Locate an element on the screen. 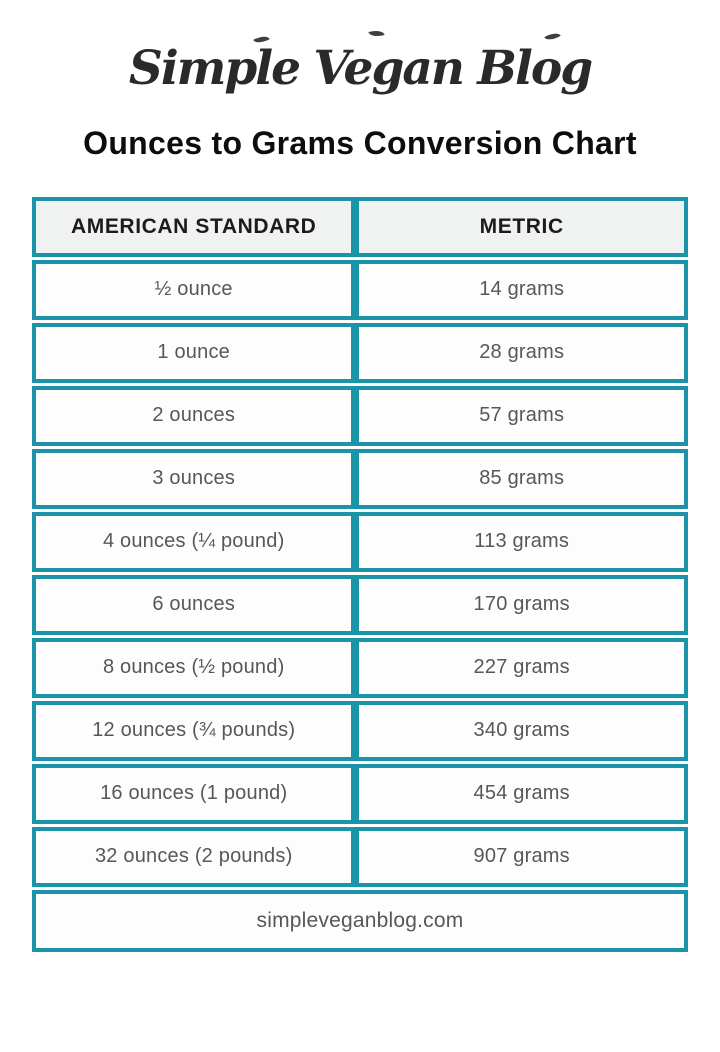  table-header: AMERICAN STANDARD METRIC is located at coordinates (360, 226).